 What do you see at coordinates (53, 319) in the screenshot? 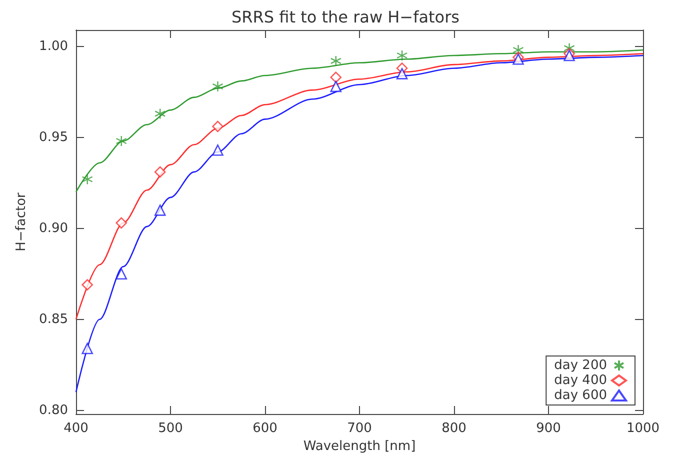
I see `y-tick-label: 0.85` at bounding box center [53, 319].